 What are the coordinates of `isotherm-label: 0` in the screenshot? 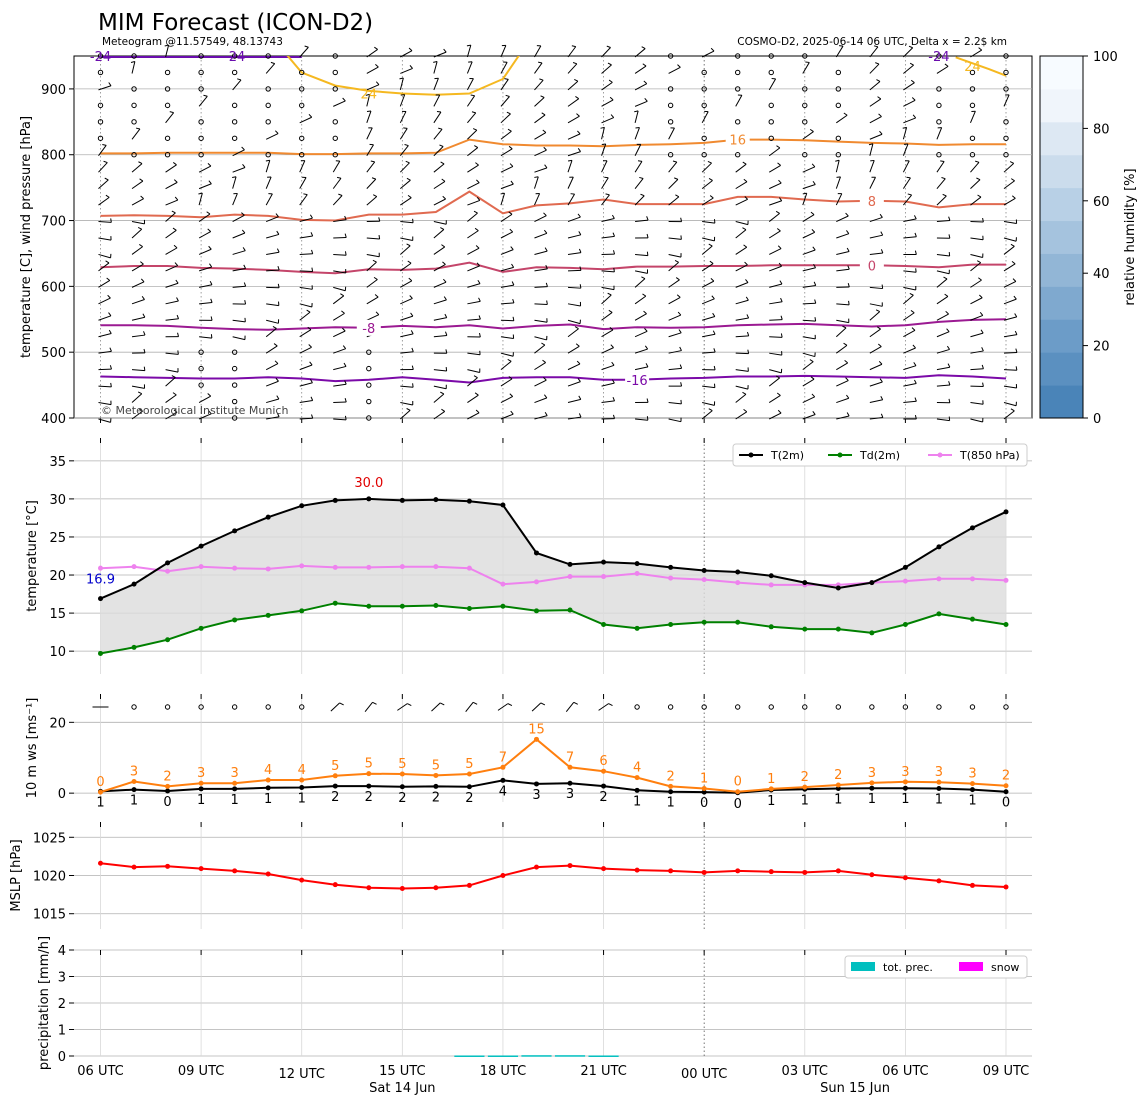 It's located at (872, 266).